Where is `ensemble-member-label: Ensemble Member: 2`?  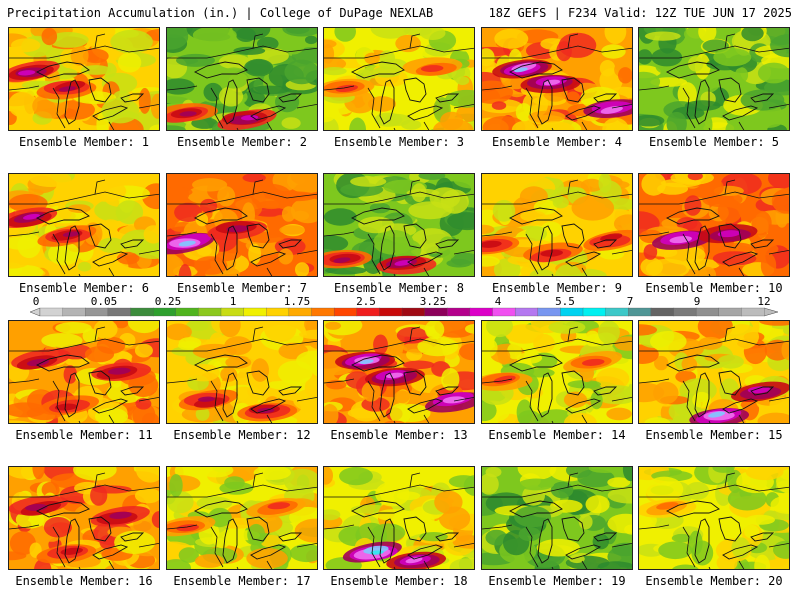 ensemble-member-label: Ensemble Member: 2 is located at coordinates (242, 142).